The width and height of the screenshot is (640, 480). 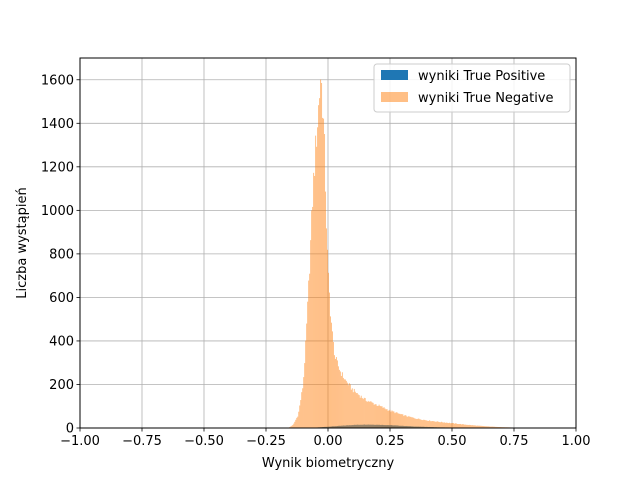 I want to click on y-tick-label: 400, so click(x=61, y=341).